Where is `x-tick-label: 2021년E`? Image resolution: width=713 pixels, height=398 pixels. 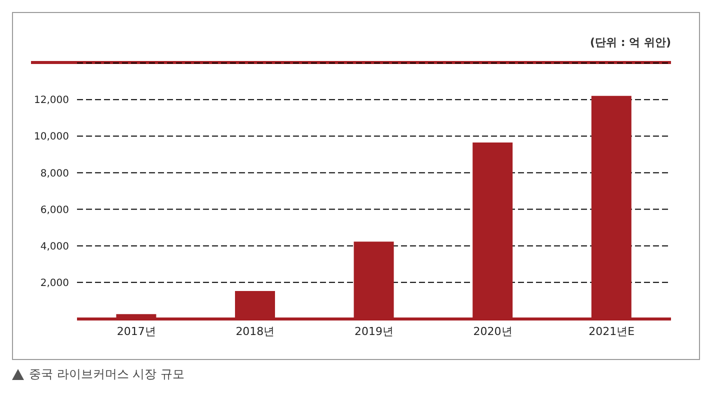 x-tick-label: 2021년E is located at coordinates (611, 331).